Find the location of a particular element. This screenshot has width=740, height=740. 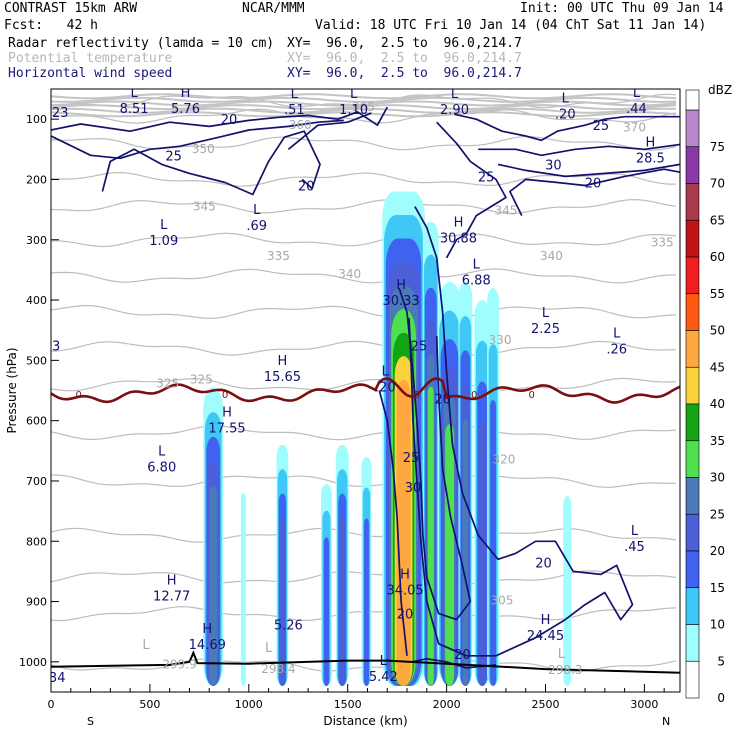

wind-extremum-value: 30.33 is located at coordinates (400, 301).